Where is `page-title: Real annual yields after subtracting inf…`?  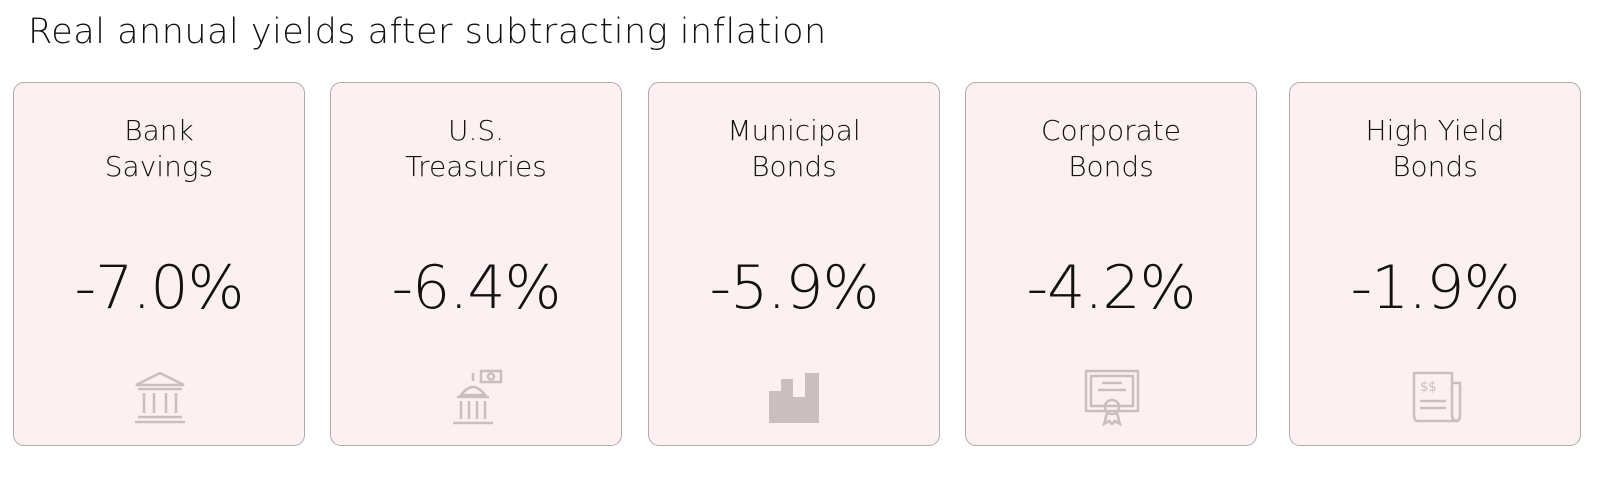 page-title: Real annual yields after subtracting inf… is located at coordinates (427, 32).